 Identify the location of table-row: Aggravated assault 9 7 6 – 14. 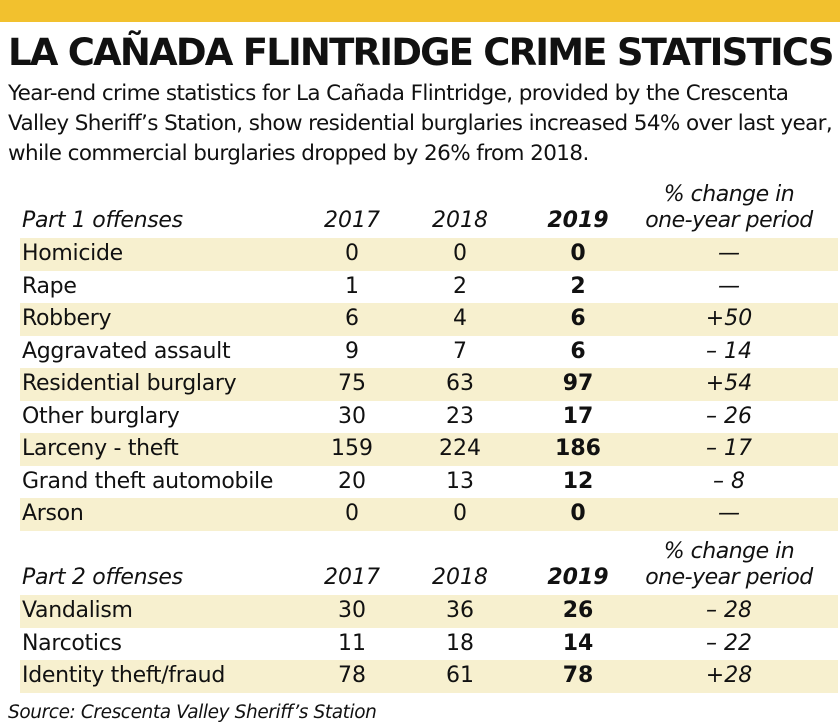
(429, 352).